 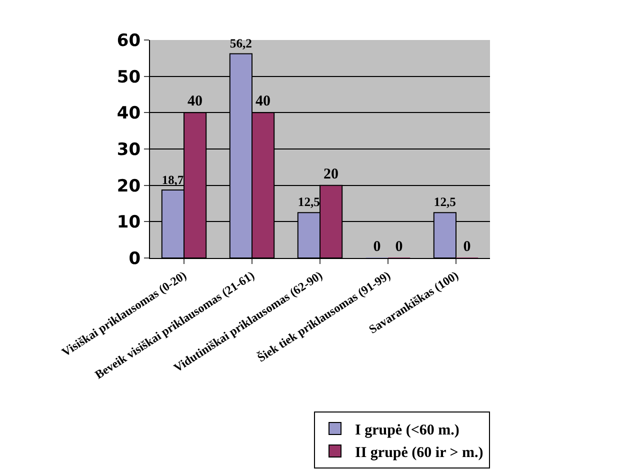 What do you see at coordinates (134, 258) in the screenshot?
I see `y-tick-label: 0` at bounding box center [134, 258].